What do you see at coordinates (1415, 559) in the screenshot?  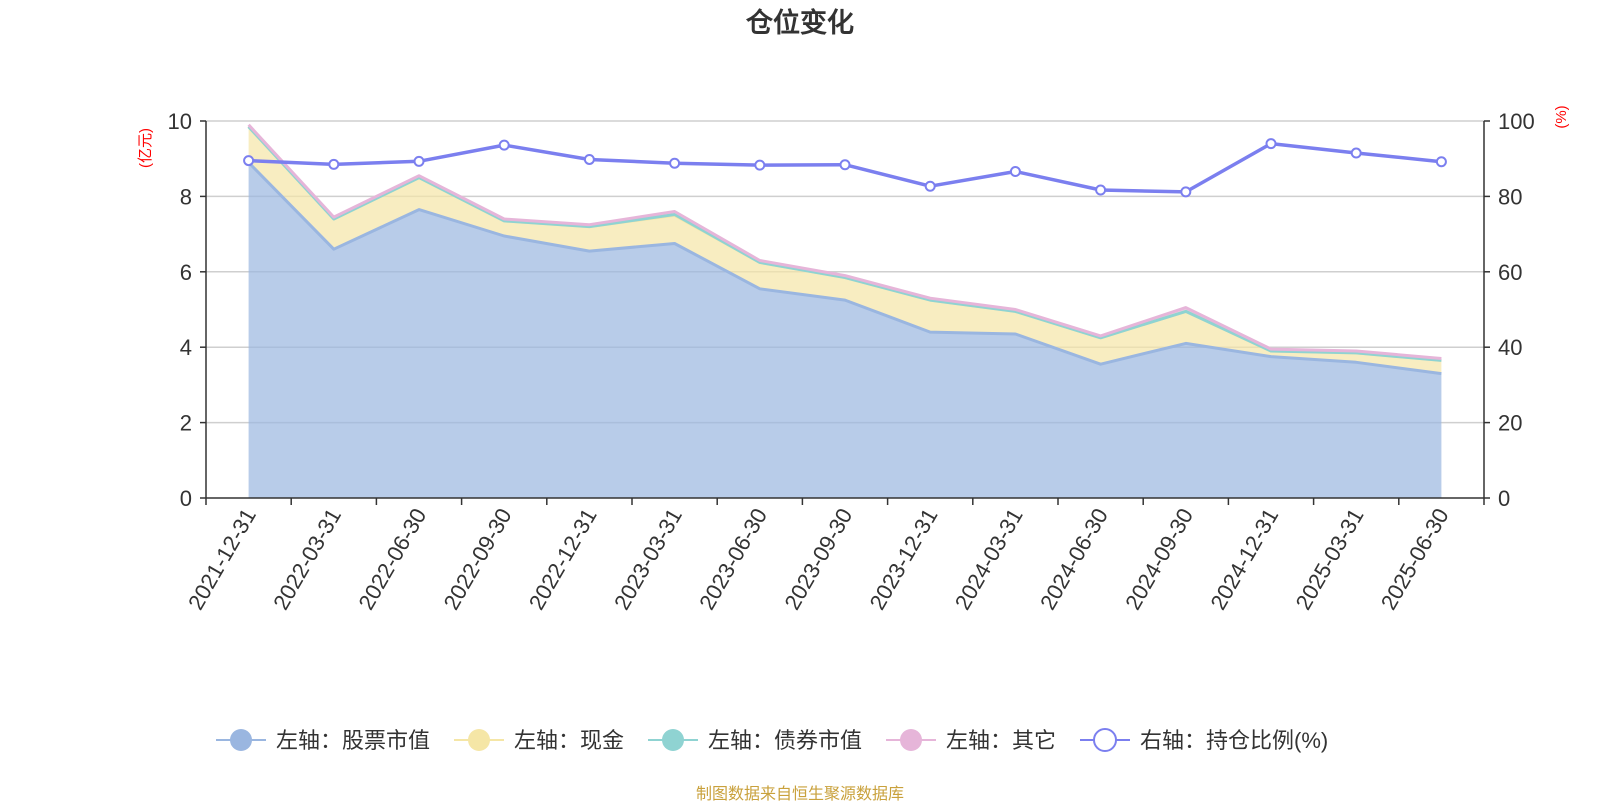 I see `x-category-label: 2025-06-30` at bounding box center [1415, 559].